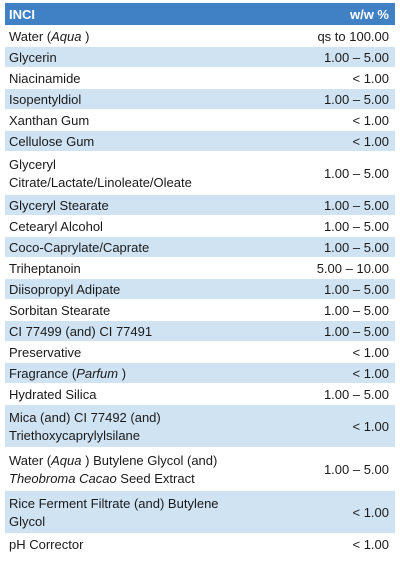  Describe the element at coordinates (149, 460) in the screenshot. I see `ingredient-name-part: ) Butylene Glycol (and)` at that location.